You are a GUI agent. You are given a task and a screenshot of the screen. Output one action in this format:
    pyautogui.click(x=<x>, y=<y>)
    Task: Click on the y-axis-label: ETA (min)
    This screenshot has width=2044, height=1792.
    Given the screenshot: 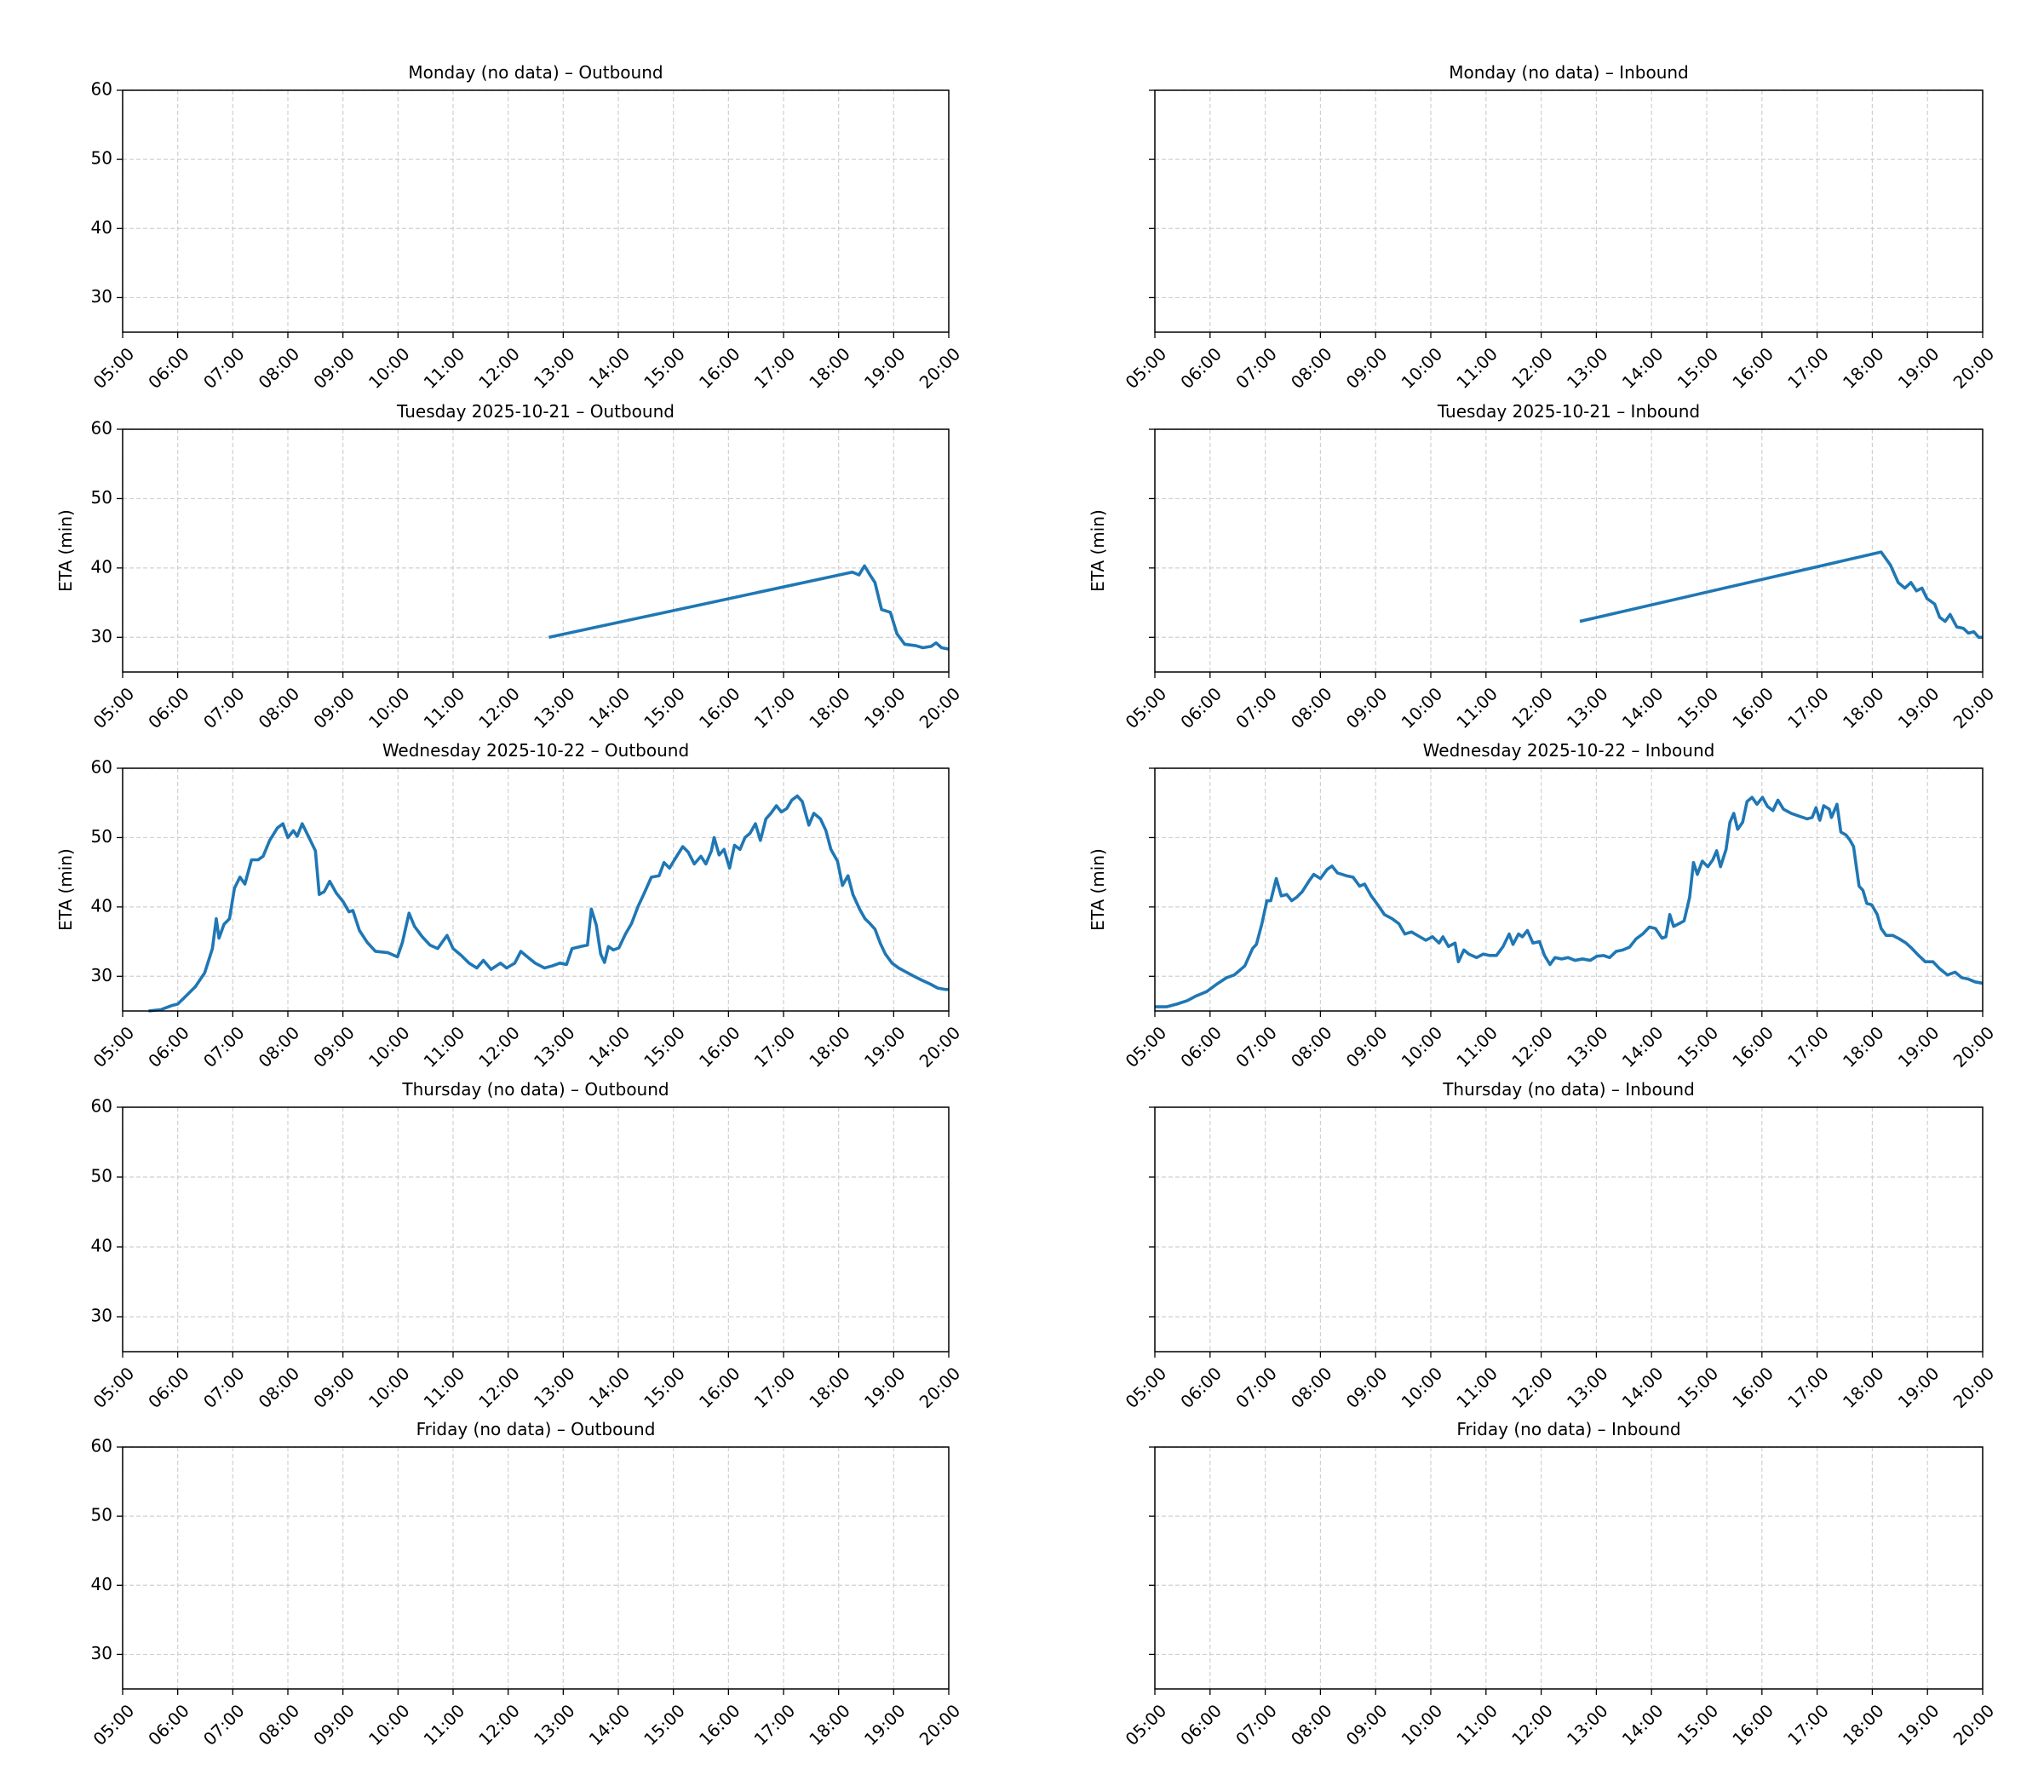 What is the action you would take?
    pyautogui.click(x=1098, y=889)
    